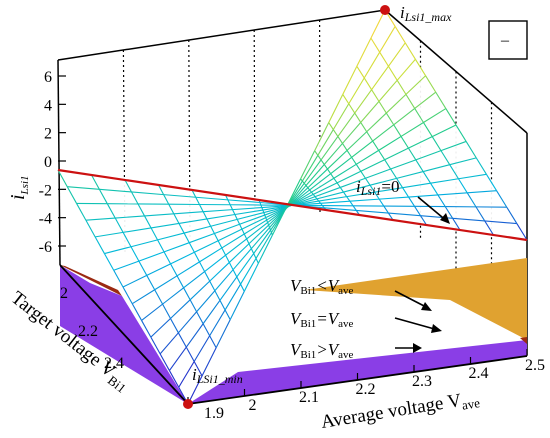 The height and width of the screenshot is (438, 550). What do you see at coordinates (52, 162) in the screenshot?
I see `z-axis-ticks: 6 4 2 0 -2 -4 -6` at bounding box center [52, 162].